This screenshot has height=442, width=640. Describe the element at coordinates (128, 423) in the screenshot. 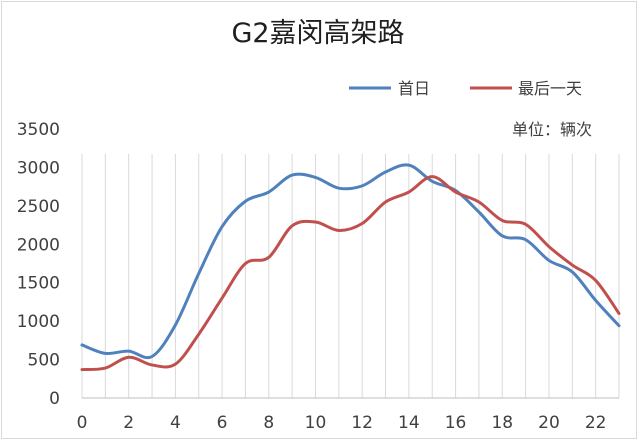

I see `x-tick-label: 2` at that location.